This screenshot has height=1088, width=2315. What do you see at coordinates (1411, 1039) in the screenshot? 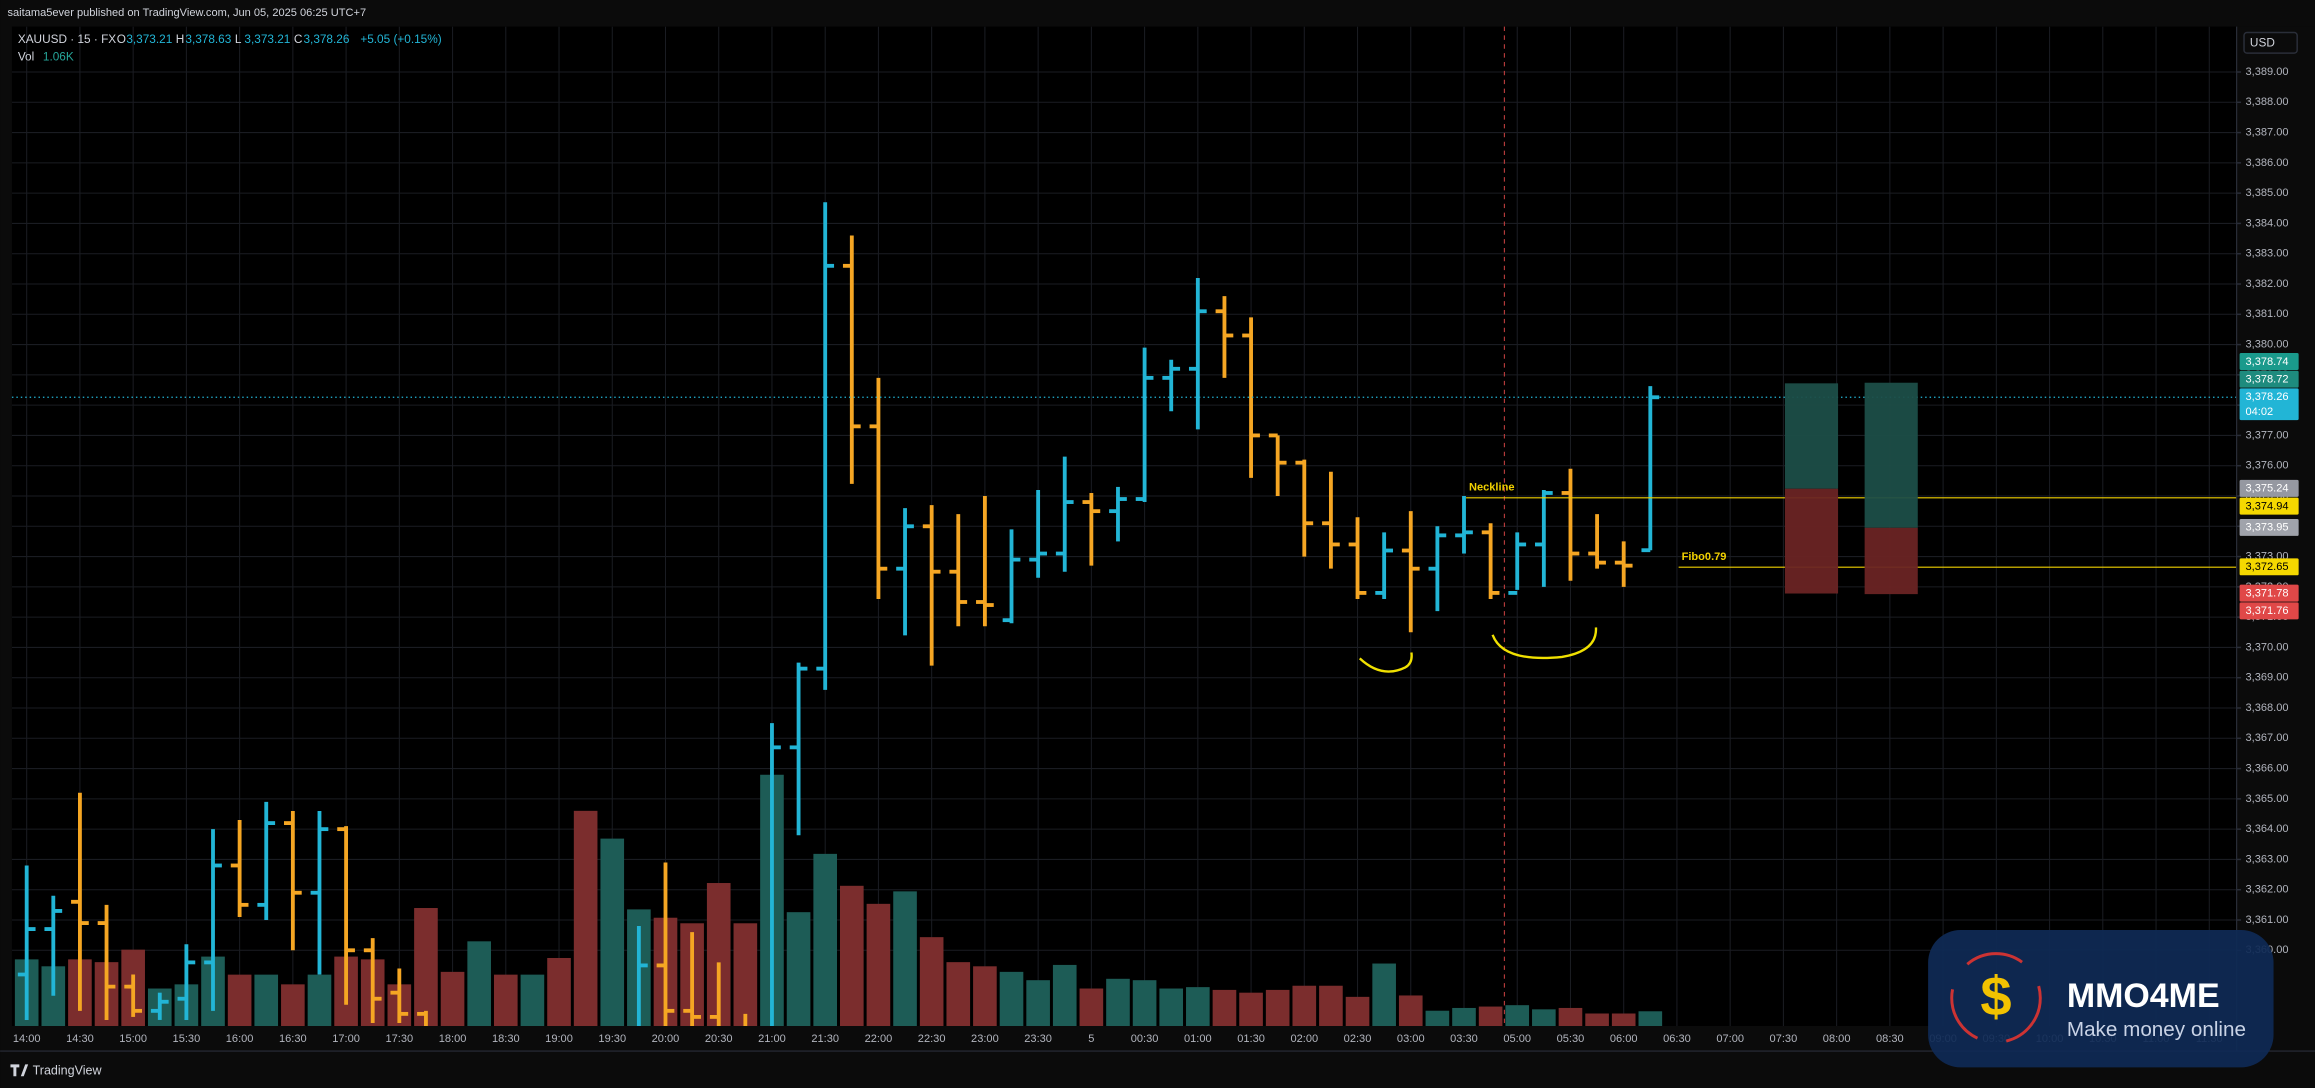
I see `x-tick-label: 03:00` at bounding box center [1411, 1039].